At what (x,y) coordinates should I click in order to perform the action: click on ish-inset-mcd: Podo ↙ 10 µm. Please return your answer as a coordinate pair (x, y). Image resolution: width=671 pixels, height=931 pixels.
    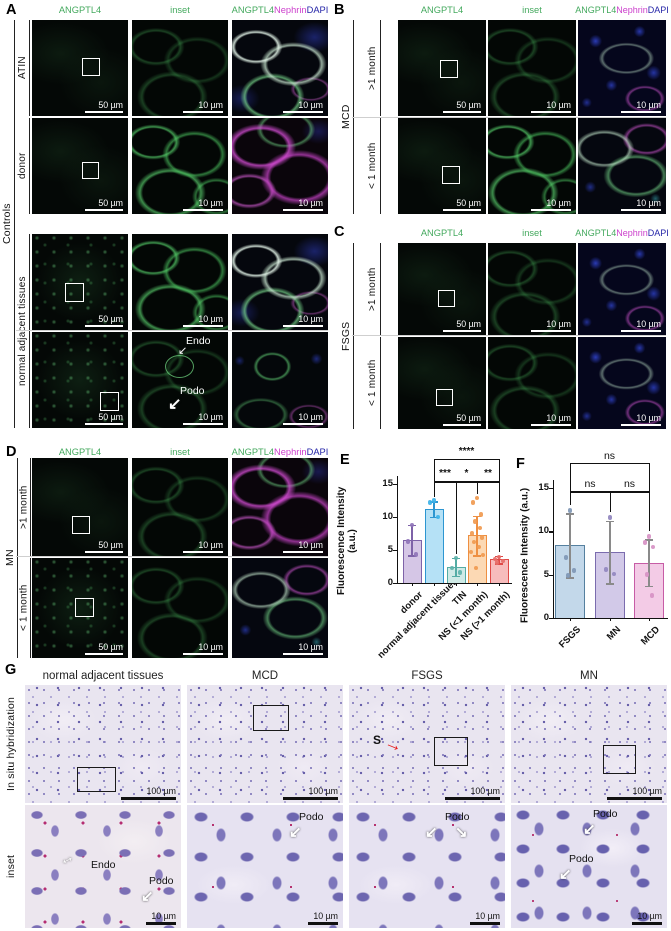
    Looking at the image, I should click on (265, 866).